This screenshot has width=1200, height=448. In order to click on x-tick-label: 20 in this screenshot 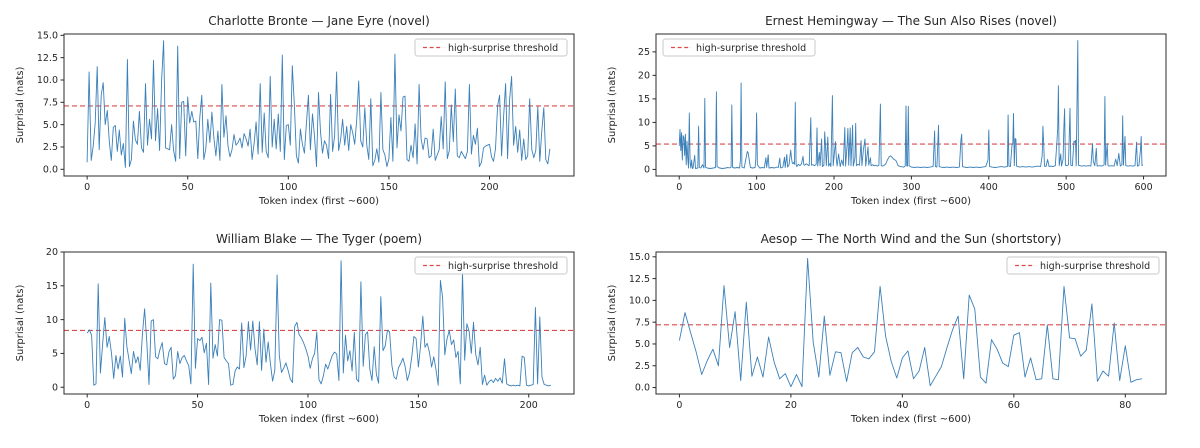, I will do `click(791, 405)`.